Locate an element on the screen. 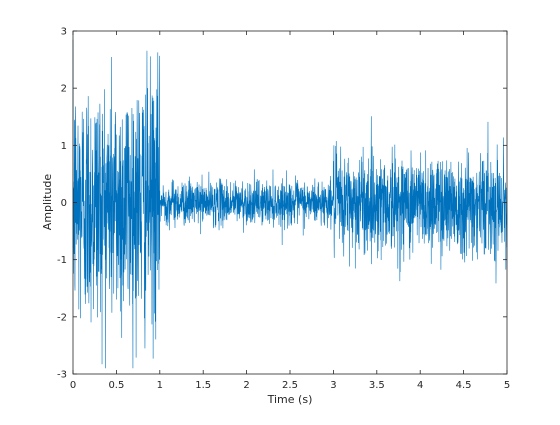 The image size is (560, 425). y-tick-label: -1 is located at coordinates (62, 260).